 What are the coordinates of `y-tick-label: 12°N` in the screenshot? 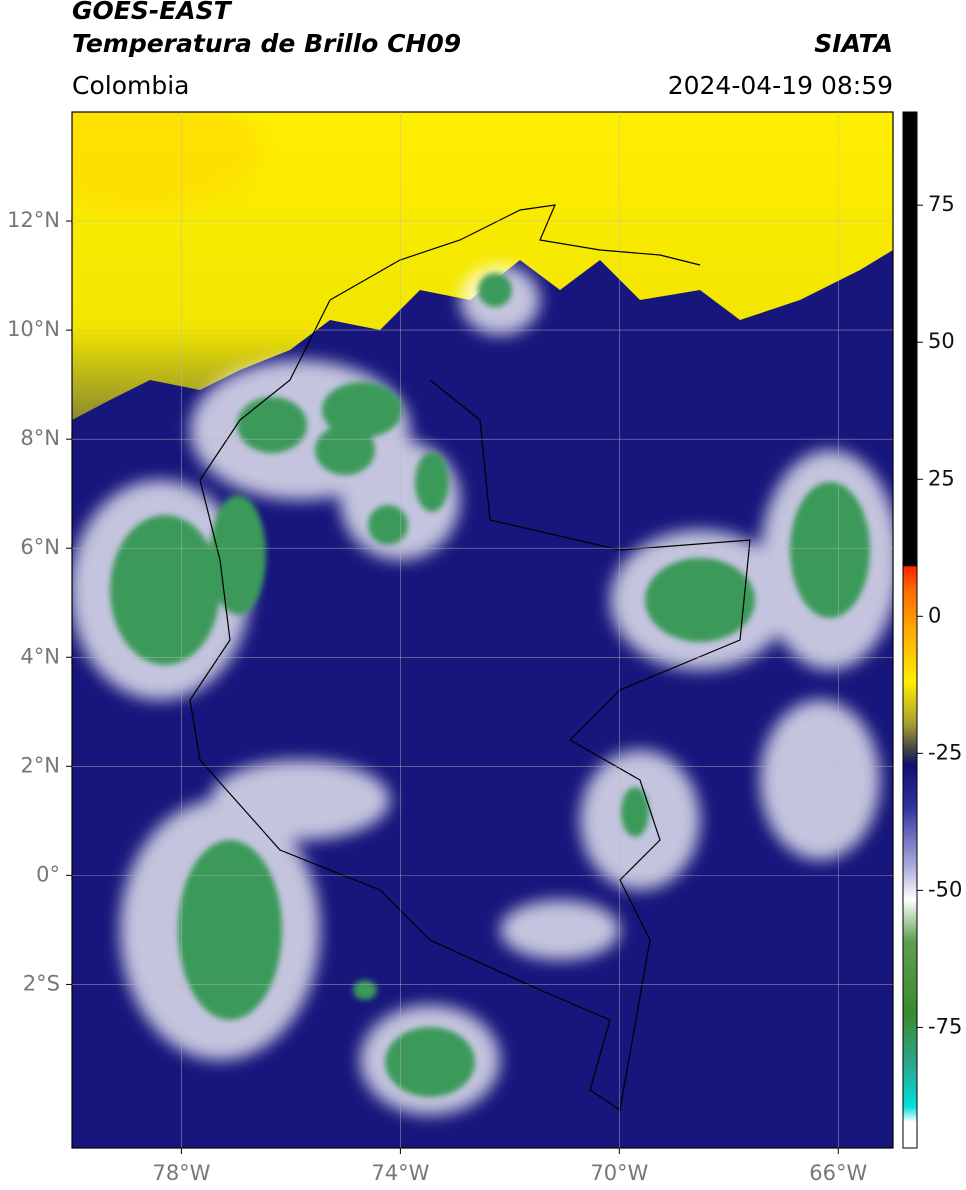 It's located at (33, 220).